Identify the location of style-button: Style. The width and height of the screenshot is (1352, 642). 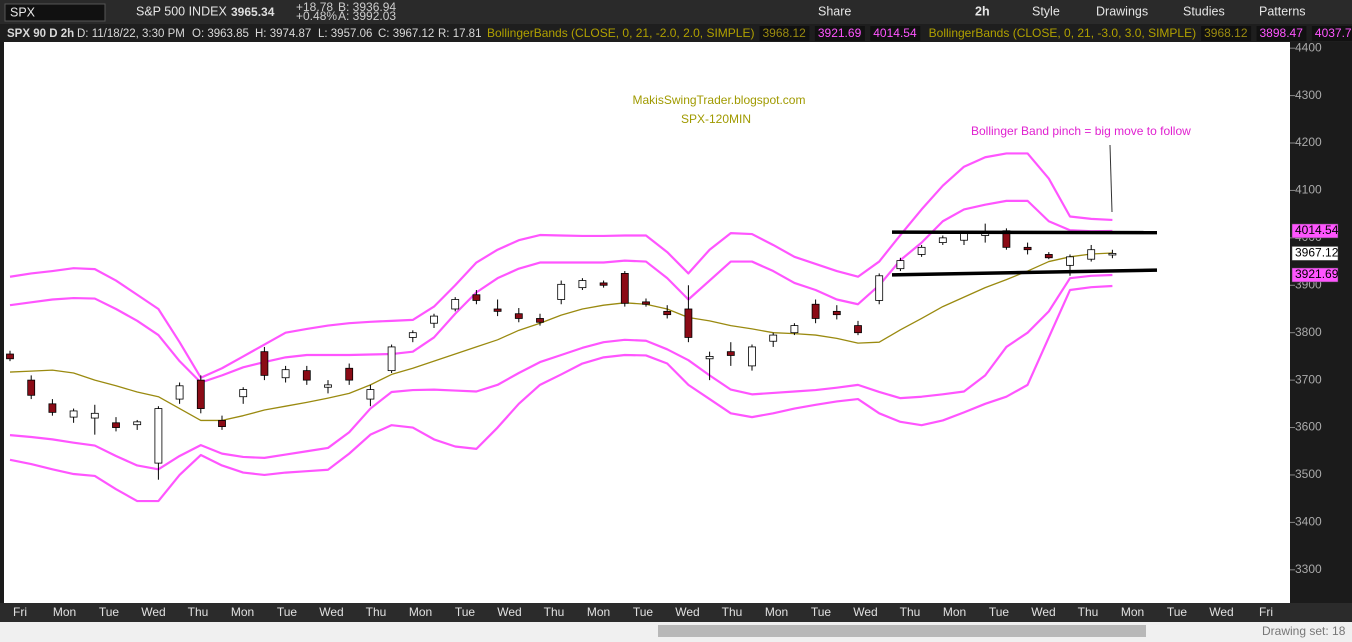
(1046, 11).